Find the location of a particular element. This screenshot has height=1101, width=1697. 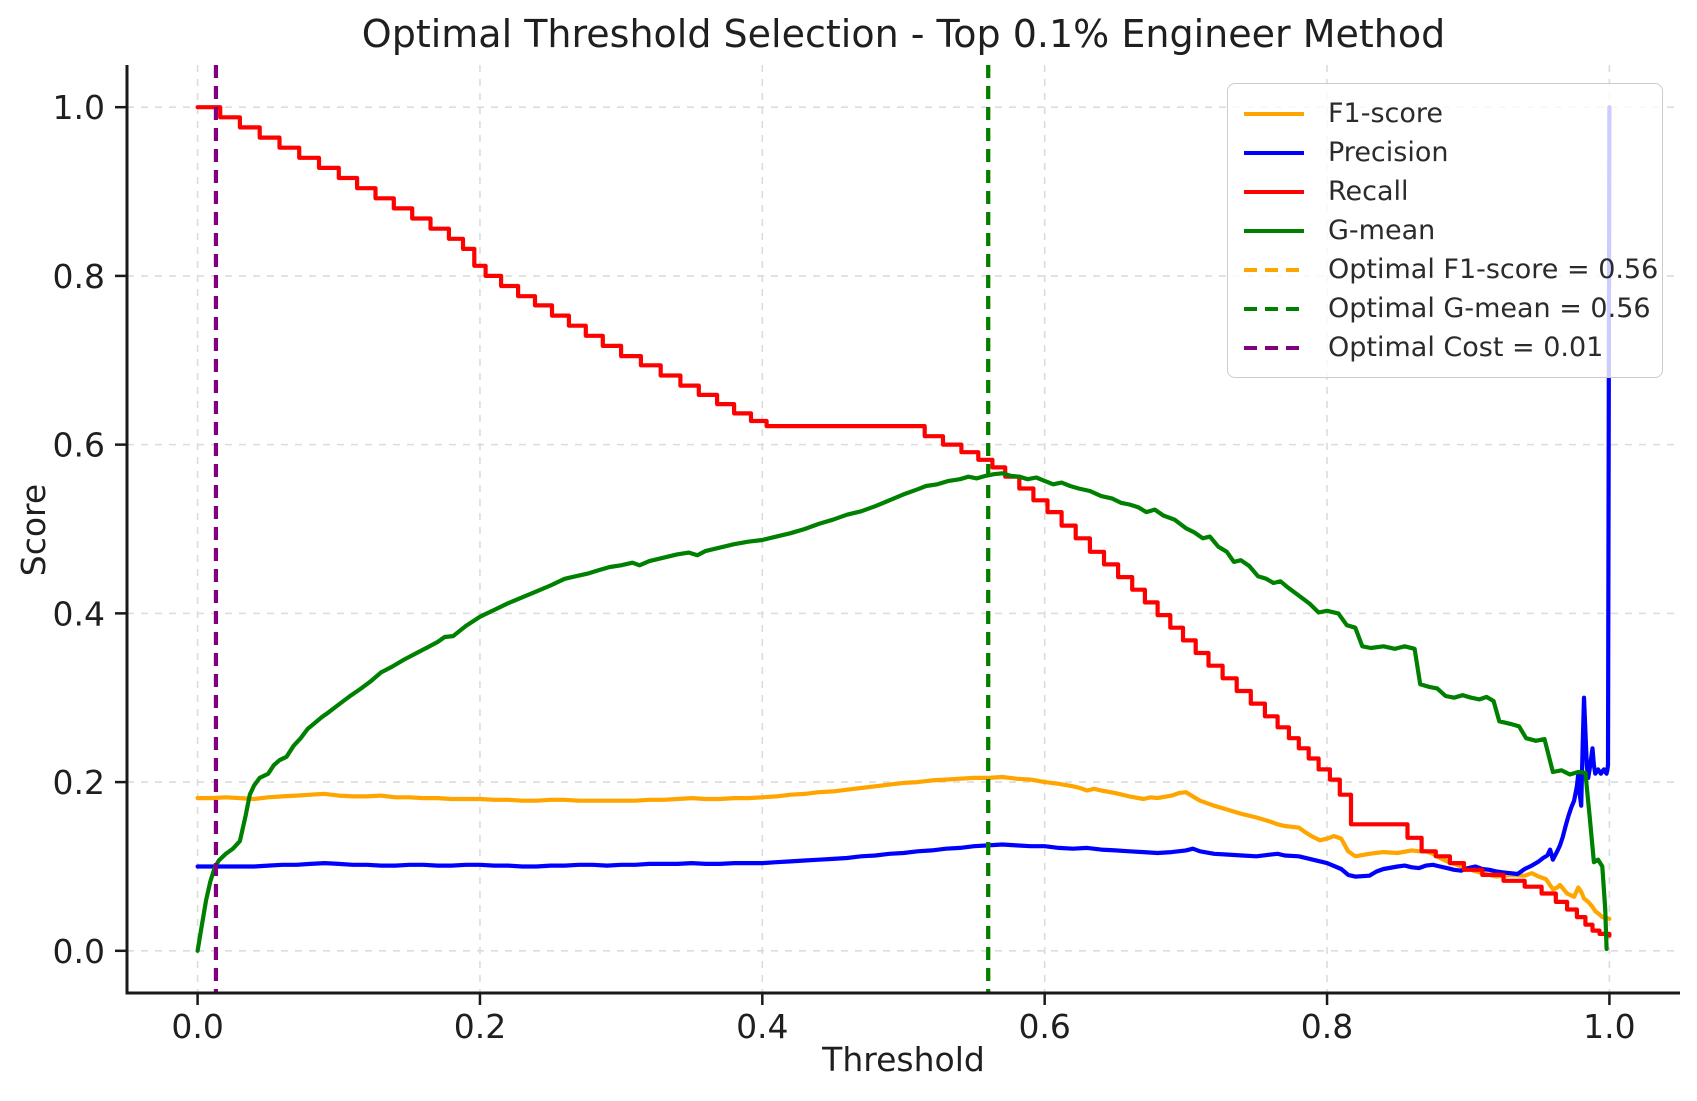

optimal-cost-dashed-swatch-icon is located at coordinates (1274, 347).